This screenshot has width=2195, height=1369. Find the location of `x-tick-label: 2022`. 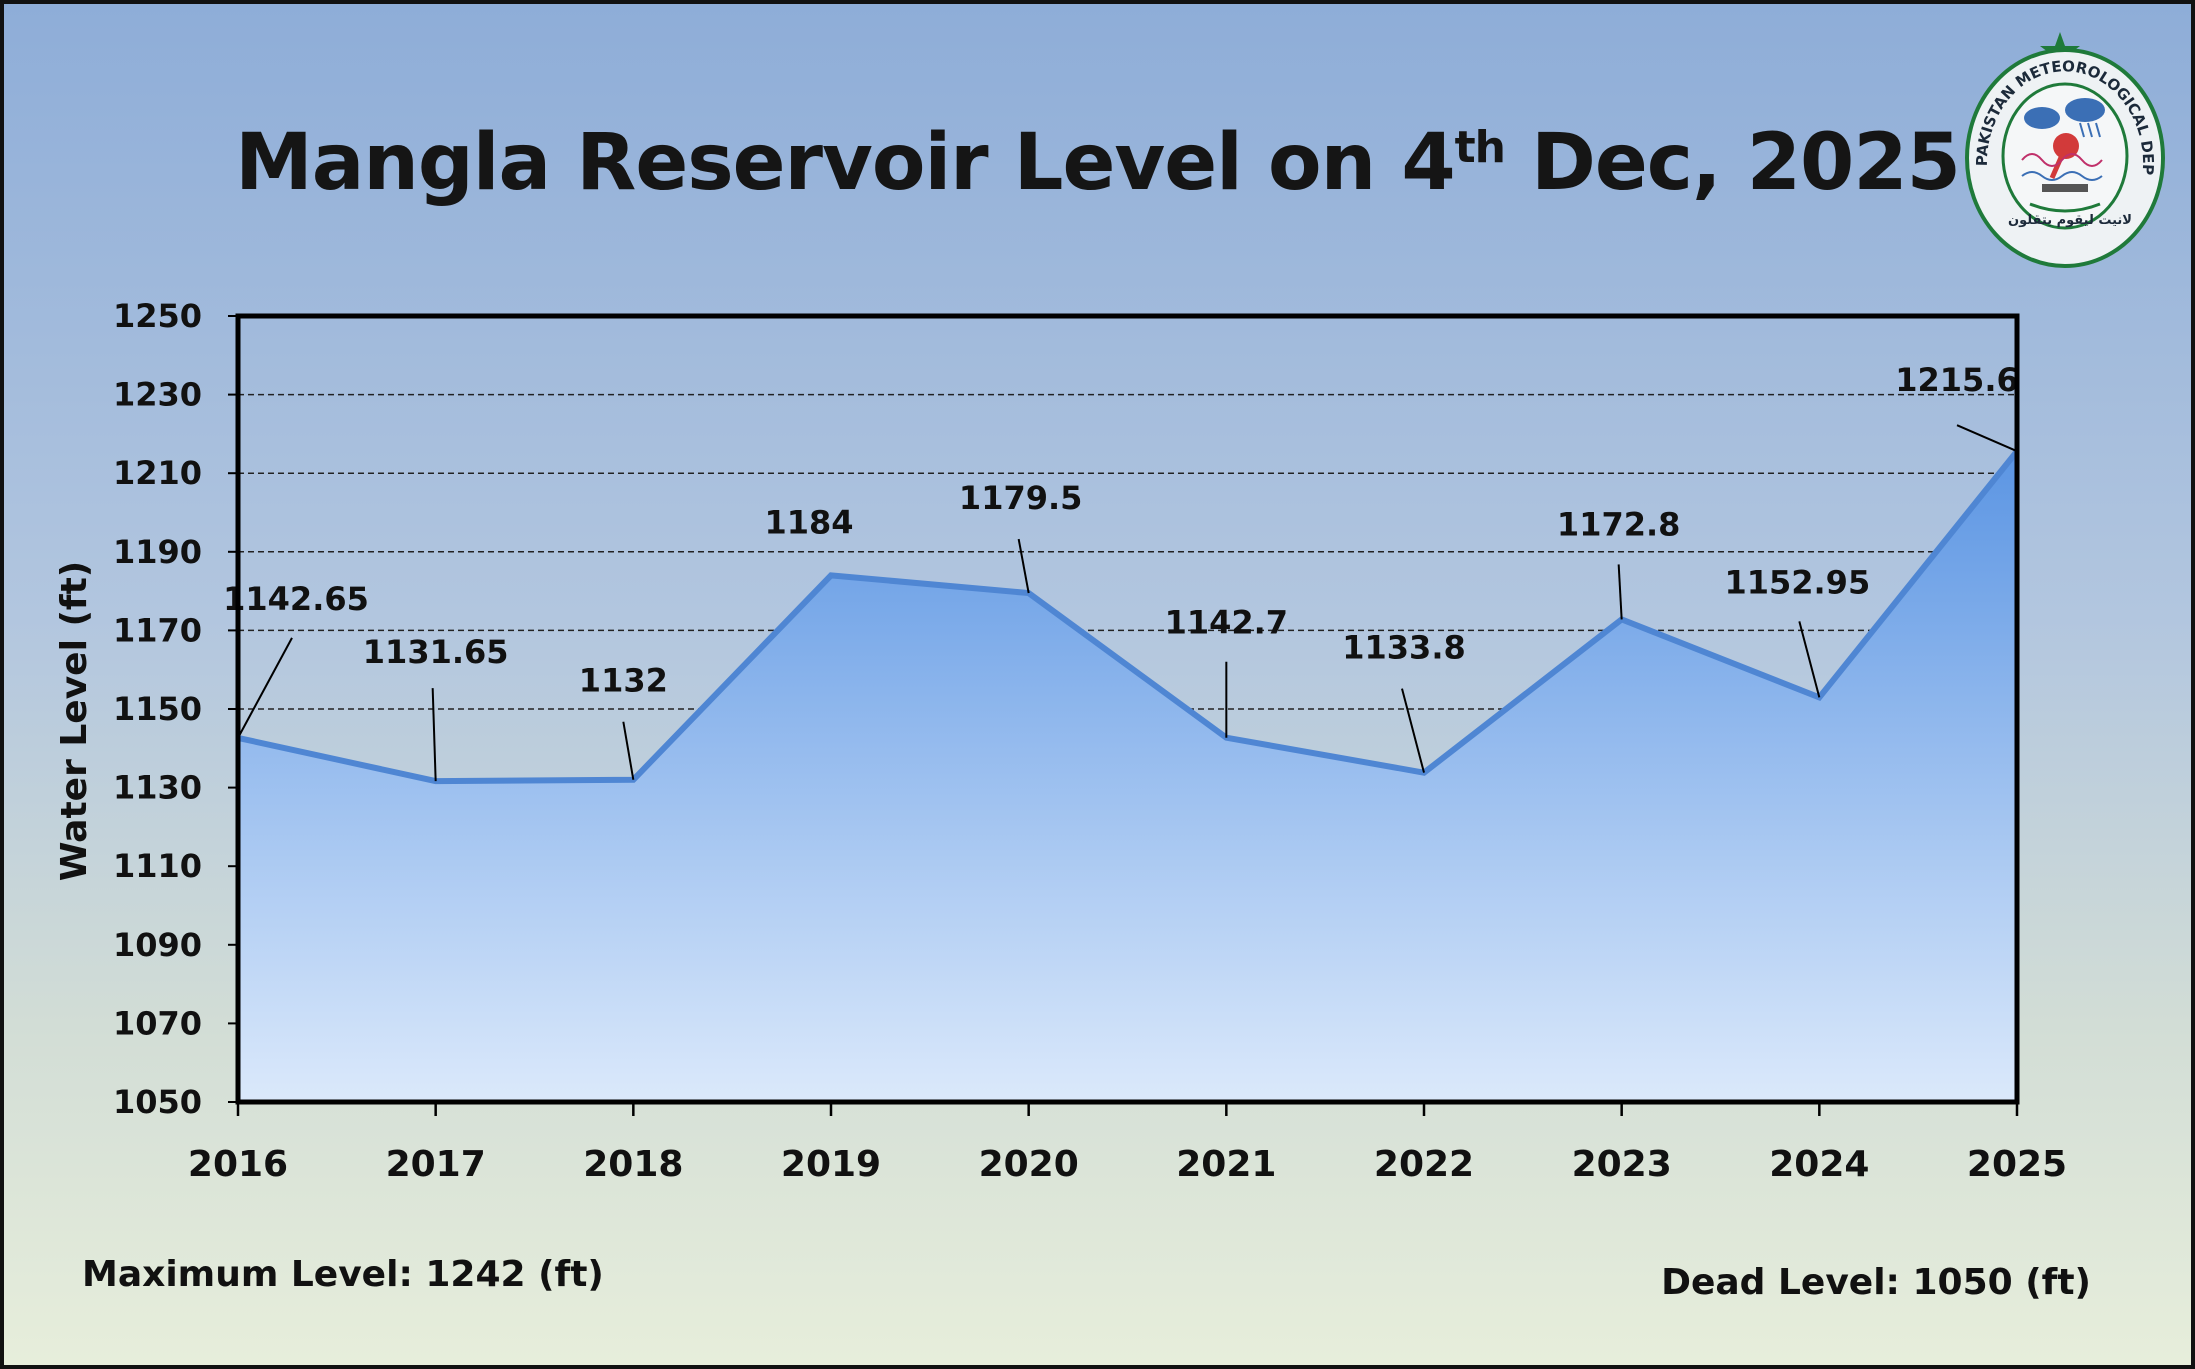

x-tick-label: 2022 is located at coordinates (1424, 1164).